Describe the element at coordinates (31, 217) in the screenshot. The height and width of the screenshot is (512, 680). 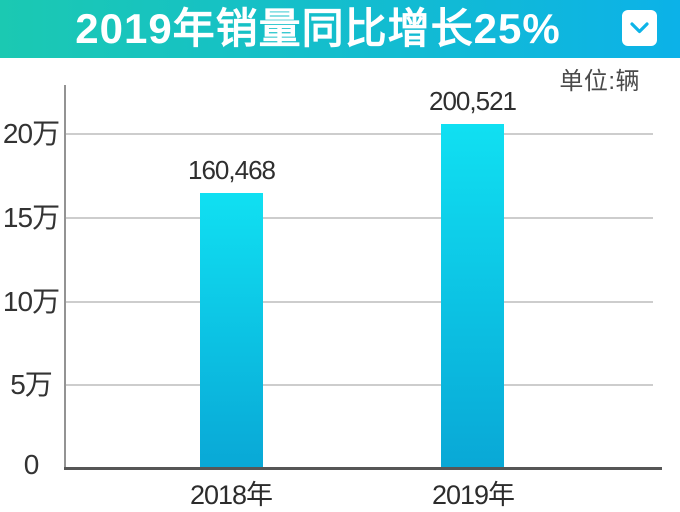
I see `y-tick-label: 15万` at that location.